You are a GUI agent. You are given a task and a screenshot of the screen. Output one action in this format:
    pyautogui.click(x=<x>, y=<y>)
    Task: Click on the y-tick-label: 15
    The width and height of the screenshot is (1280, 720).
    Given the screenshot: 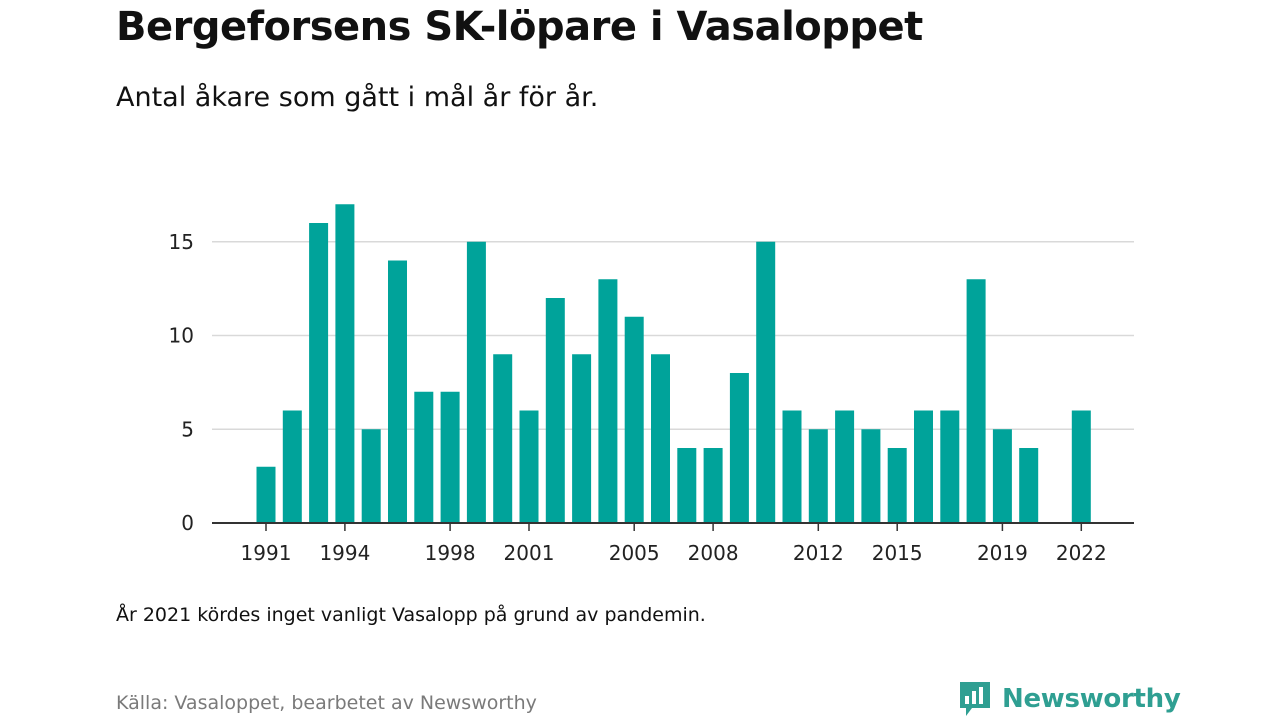 What is the action you would take?
    pyautogui.click(x=181, y=242)
    